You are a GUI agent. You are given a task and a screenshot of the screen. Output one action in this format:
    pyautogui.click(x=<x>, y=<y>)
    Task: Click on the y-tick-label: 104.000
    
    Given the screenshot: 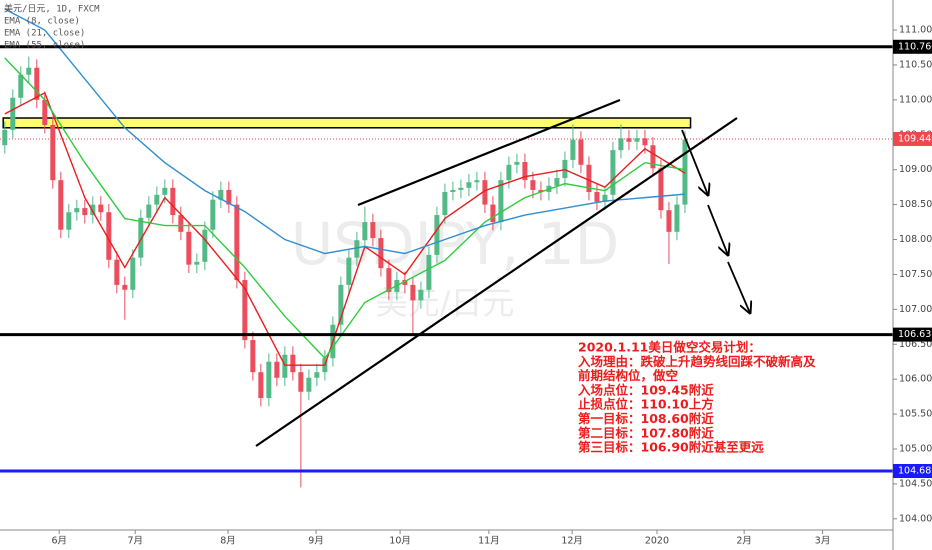 What is the action you would take?
    pyautogui.click(x=915, y=518)
    